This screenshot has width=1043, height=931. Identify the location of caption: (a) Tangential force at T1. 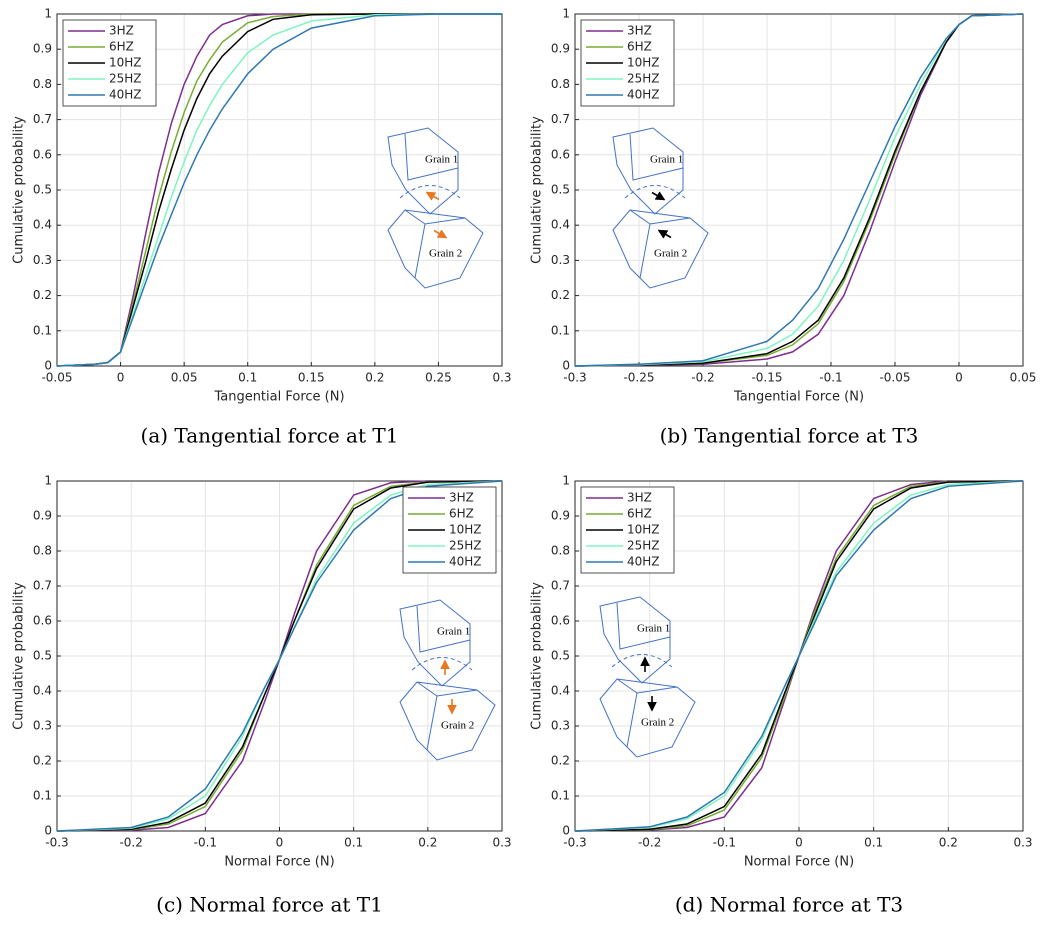
(270, 436).